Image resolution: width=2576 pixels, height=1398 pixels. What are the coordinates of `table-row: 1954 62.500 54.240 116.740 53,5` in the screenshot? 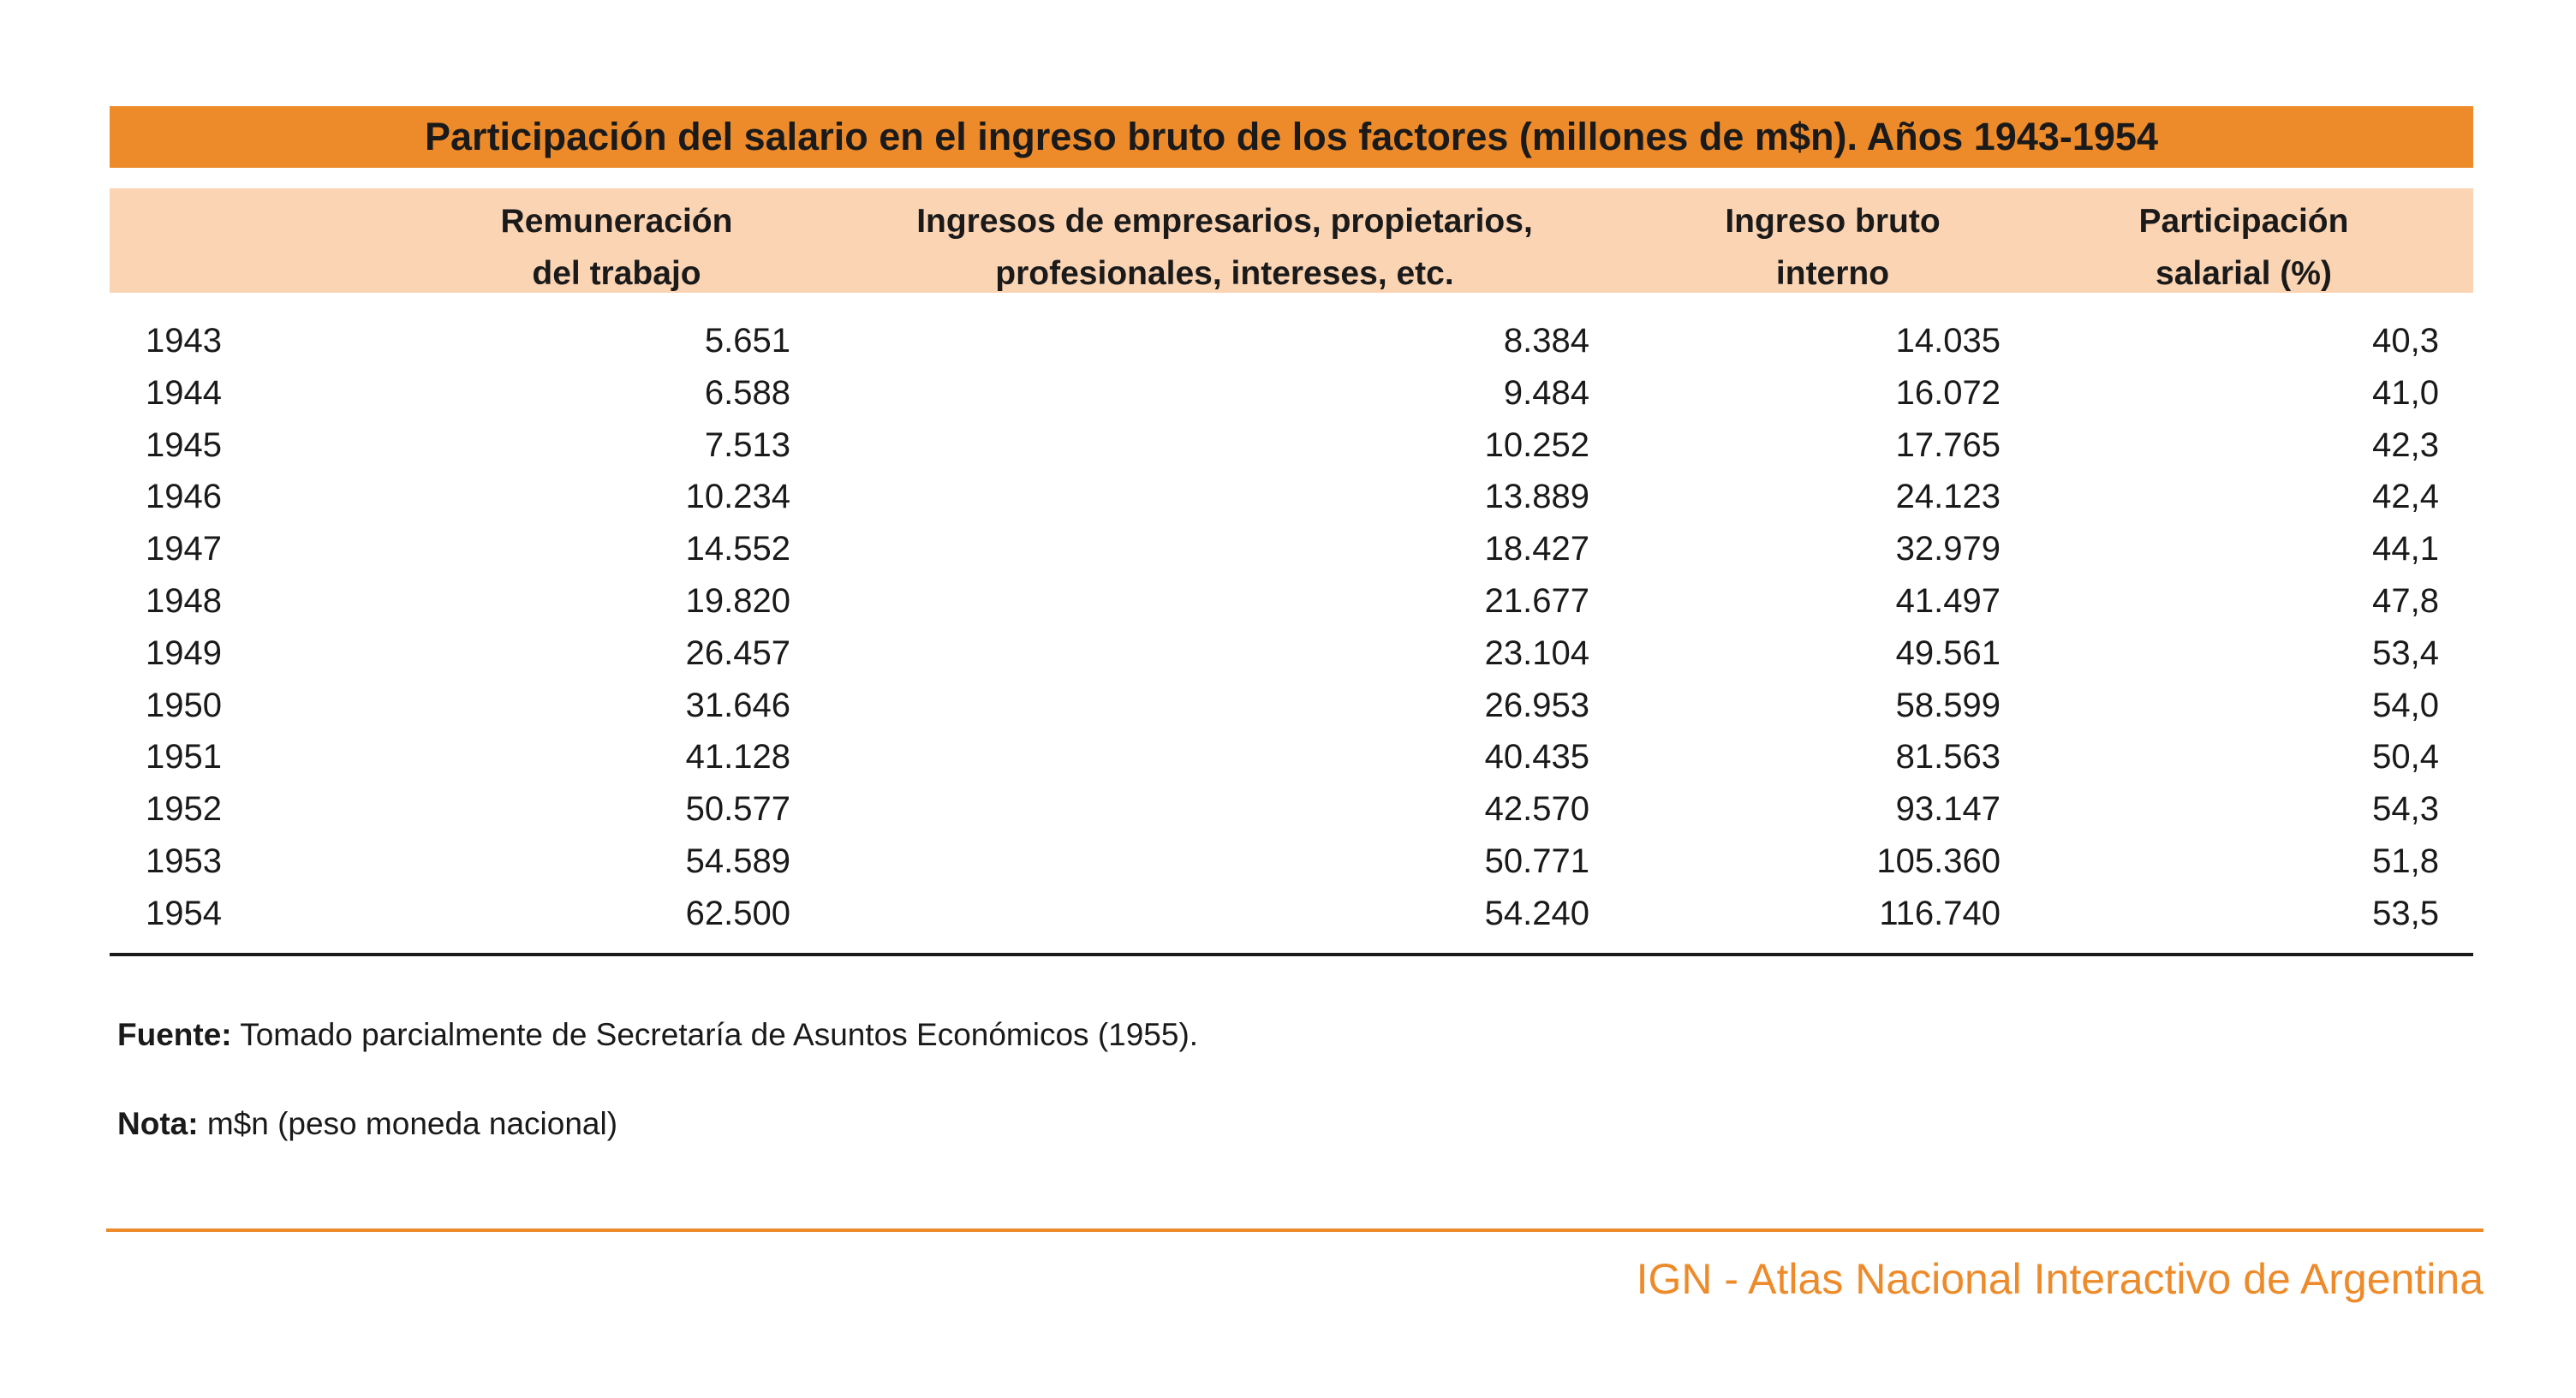 It's located at (1291, 914).